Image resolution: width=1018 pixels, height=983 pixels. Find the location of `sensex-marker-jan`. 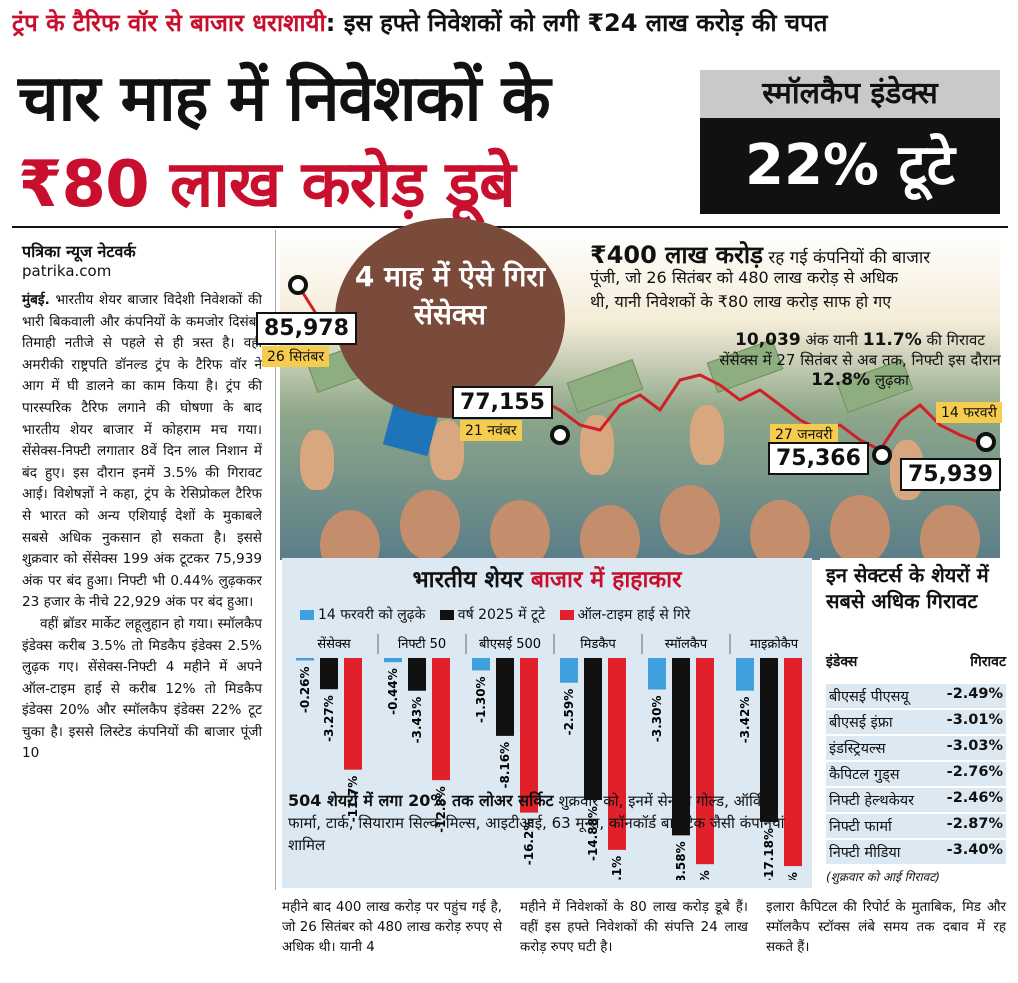

sensex-marker-jan is located at coordinates (882, 455).